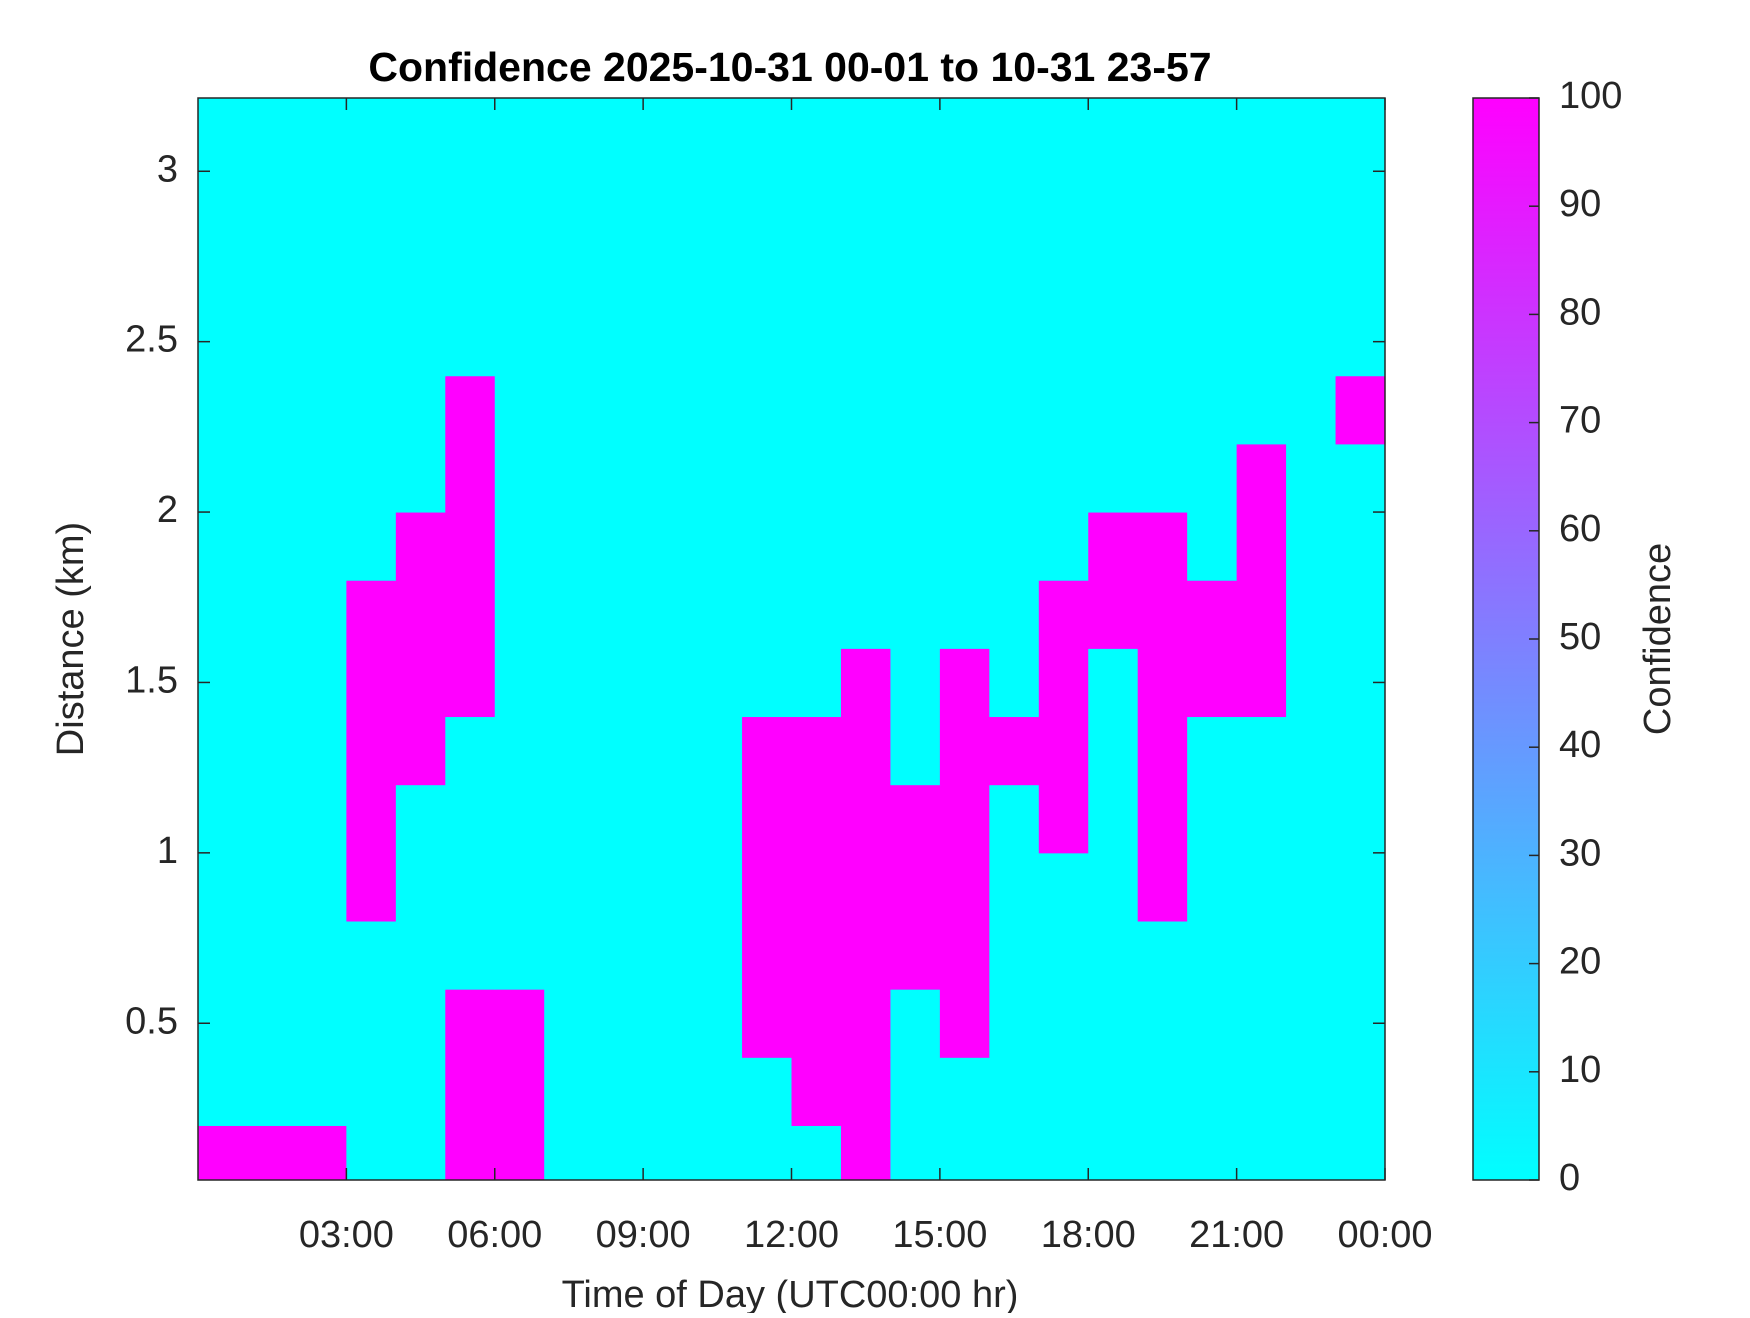  I want to click on colorbar-tick-label: 20, so click(1580, 962).